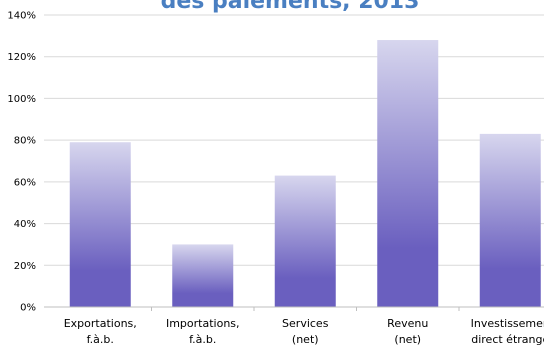 The height and width of the screenshot is (348, 544). I want to click on x-category-label: Revenu, so click(407, 323).